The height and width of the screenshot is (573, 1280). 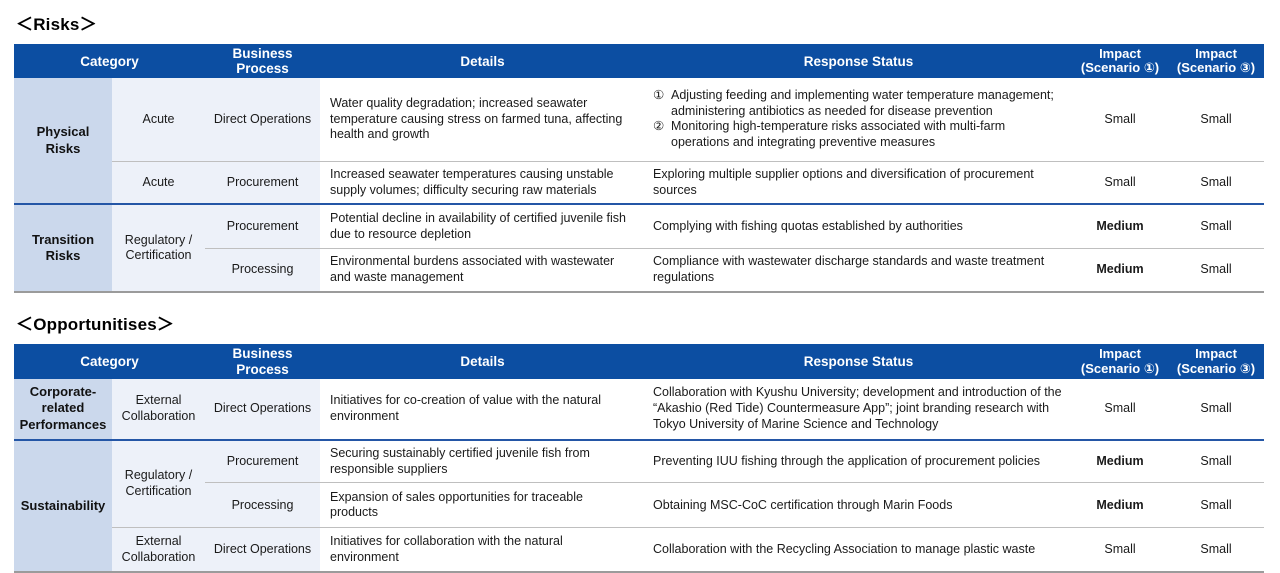 What do you see at coordinates (63, 505) in the screenshot?
I see `category-cell: Sustainability` at bounding box center [63, 505].